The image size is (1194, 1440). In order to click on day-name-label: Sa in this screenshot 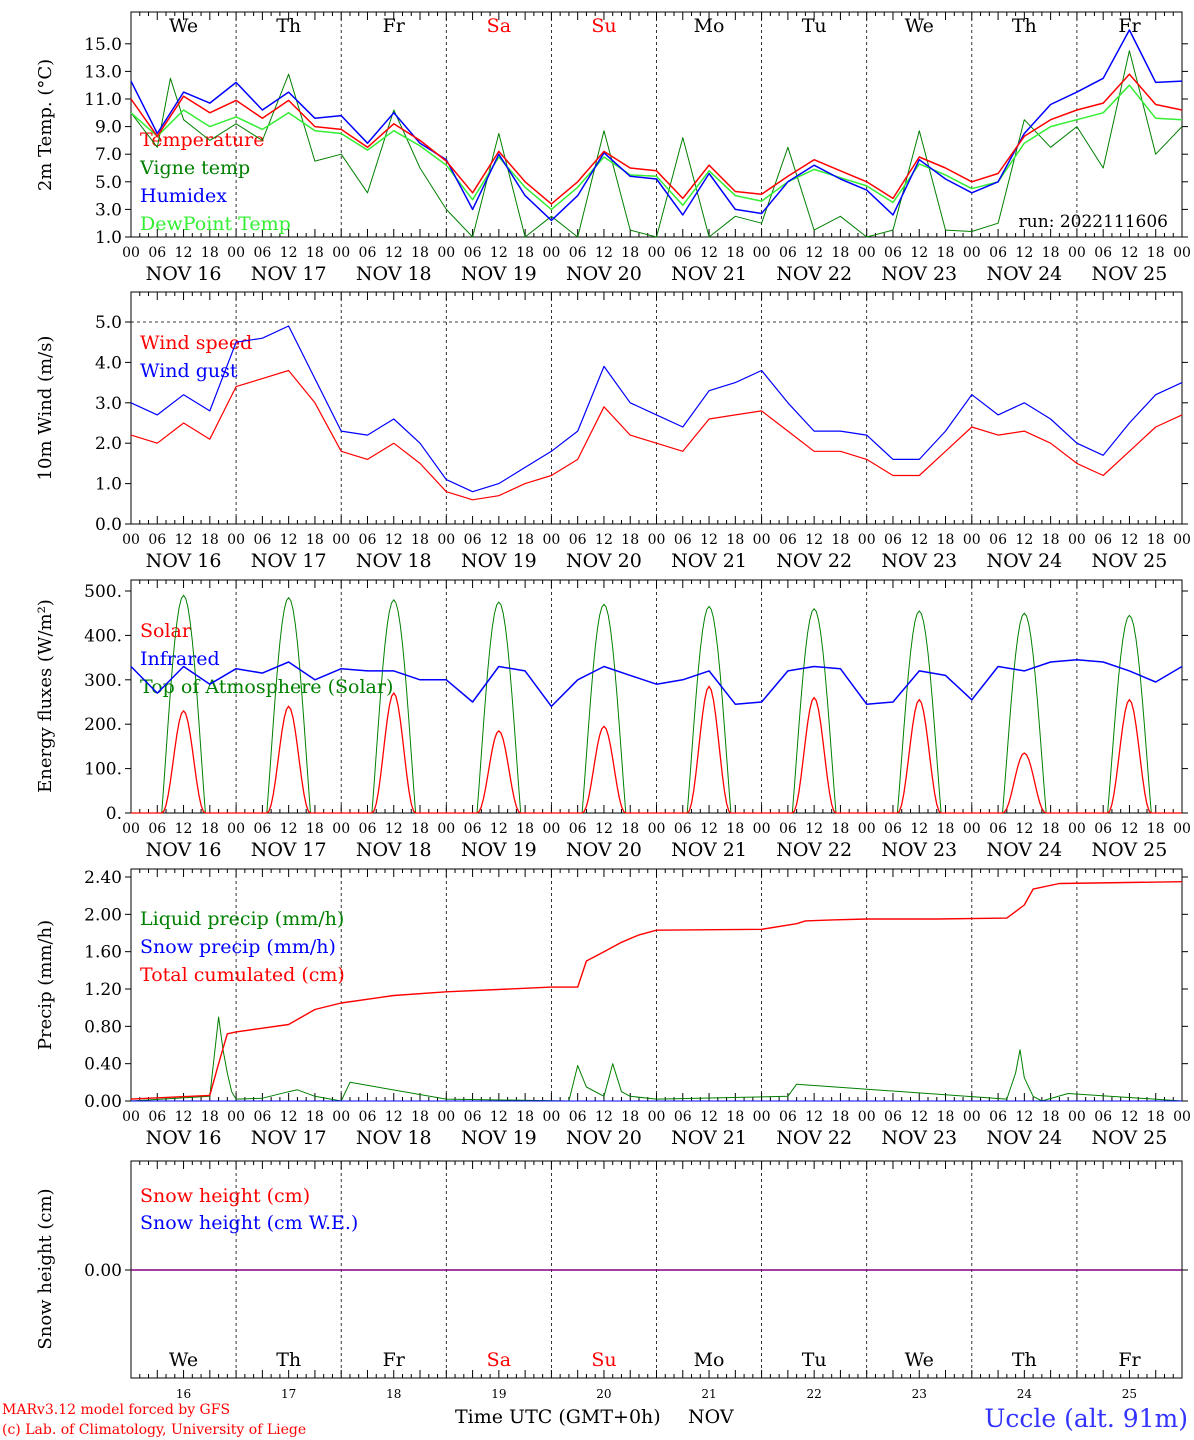, I will do `click(499, 26)`.